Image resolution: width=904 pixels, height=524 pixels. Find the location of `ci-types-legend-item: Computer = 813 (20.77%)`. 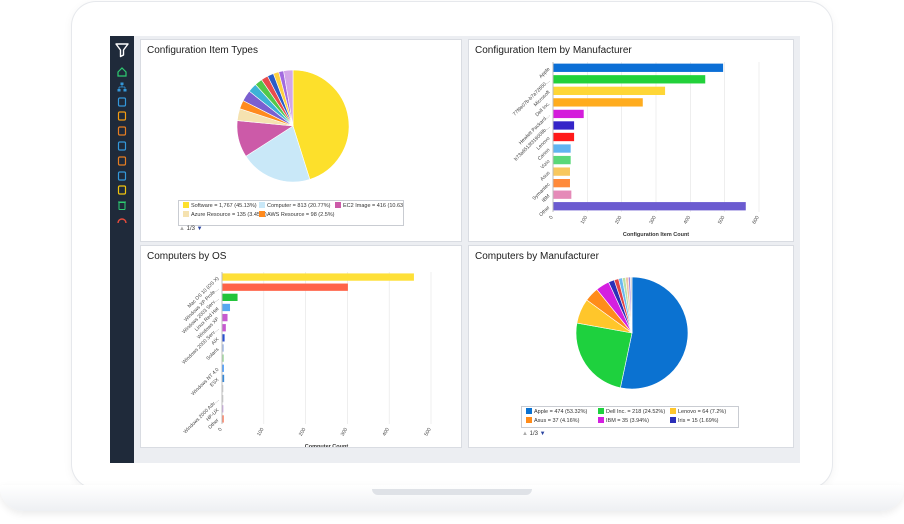

ci-types-legend-item: Computer = 813 (20.77%) is located at coordinates (294, 206).